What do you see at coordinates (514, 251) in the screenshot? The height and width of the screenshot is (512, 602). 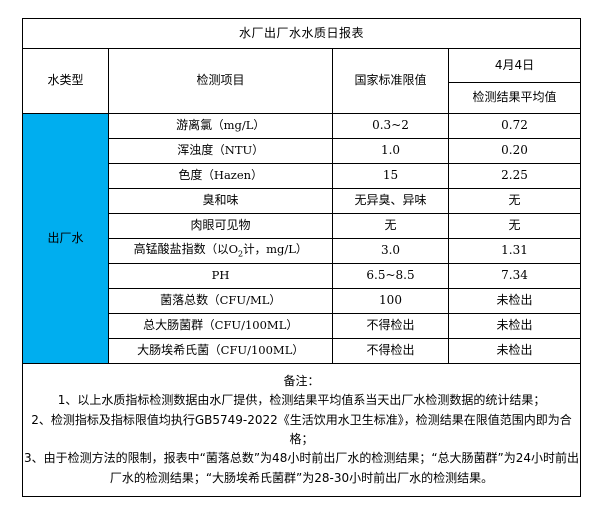 I see `result-cell: 1.31` at bounding box center [514, 251].